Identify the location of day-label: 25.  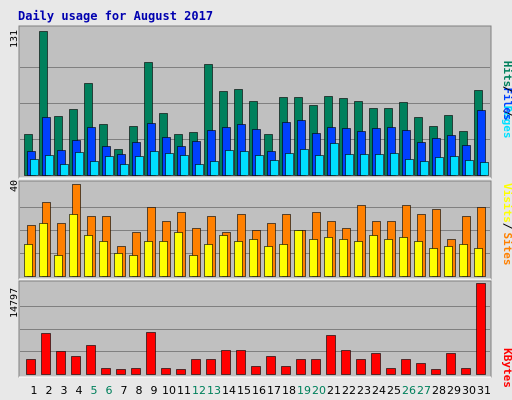
(394, 390).